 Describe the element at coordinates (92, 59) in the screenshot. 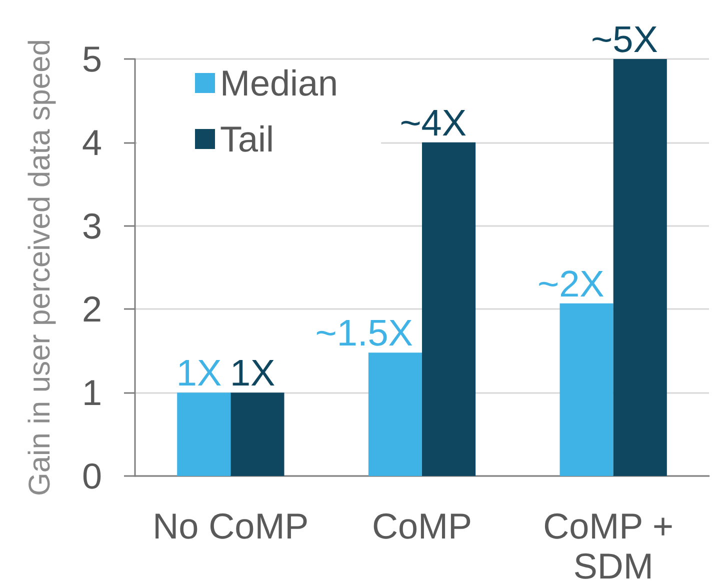

I see `y-tick-label: 5` at that location.